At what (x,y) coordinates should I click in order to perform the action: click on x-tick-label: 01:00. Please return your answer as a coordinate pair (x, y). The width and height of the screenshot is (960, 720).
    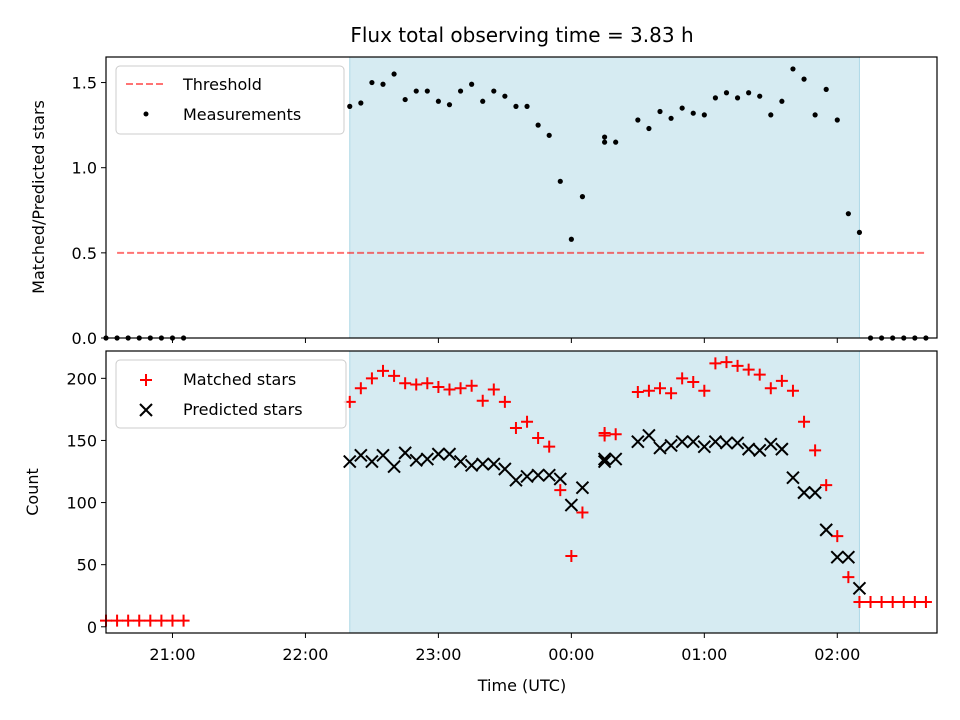
    Looking at the image, I should click on (704, 654).